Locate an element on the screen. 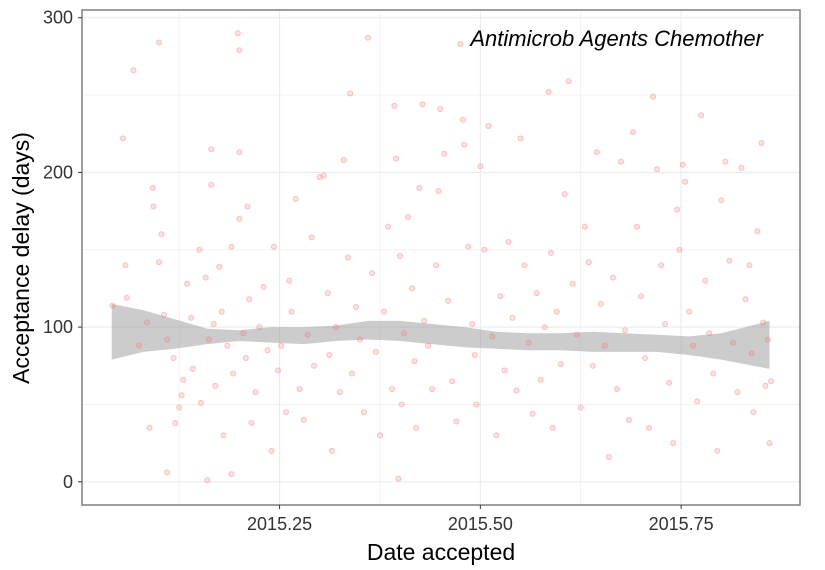 The height and width of the screenshot is (570, 825). y-tick-label: 100 is located at coordinates (58, 327).